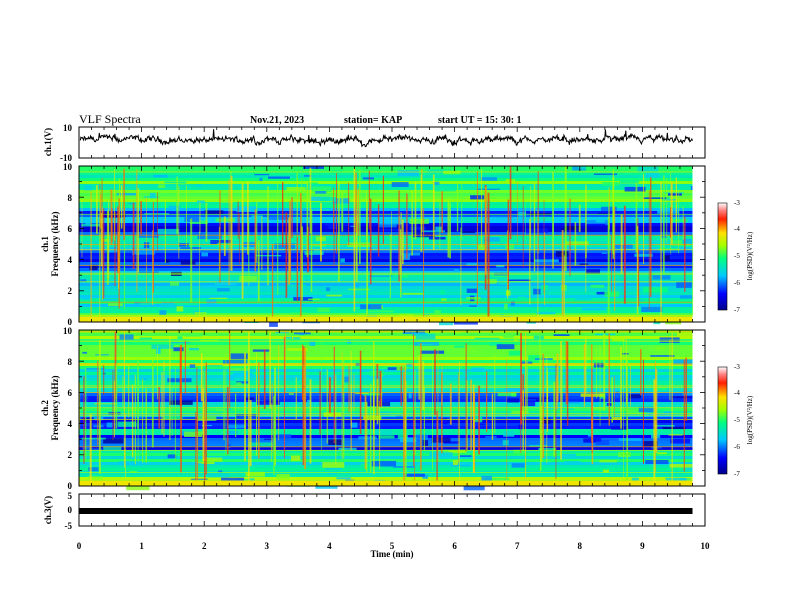  What do you see at coordinates (706, 546) in the screenshot?
I see `time-tick-label: 10` at bounding box center [706, 546].